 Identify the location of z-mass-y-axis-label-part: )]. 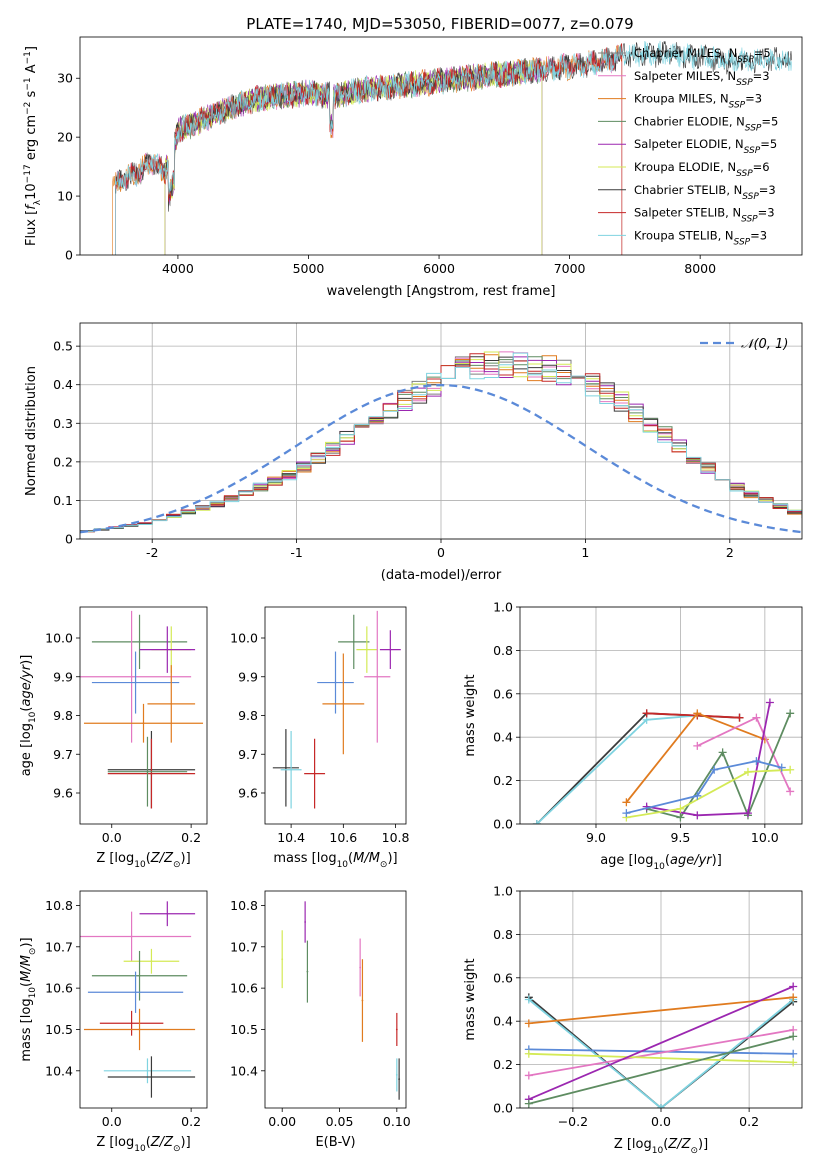
(26, 942).